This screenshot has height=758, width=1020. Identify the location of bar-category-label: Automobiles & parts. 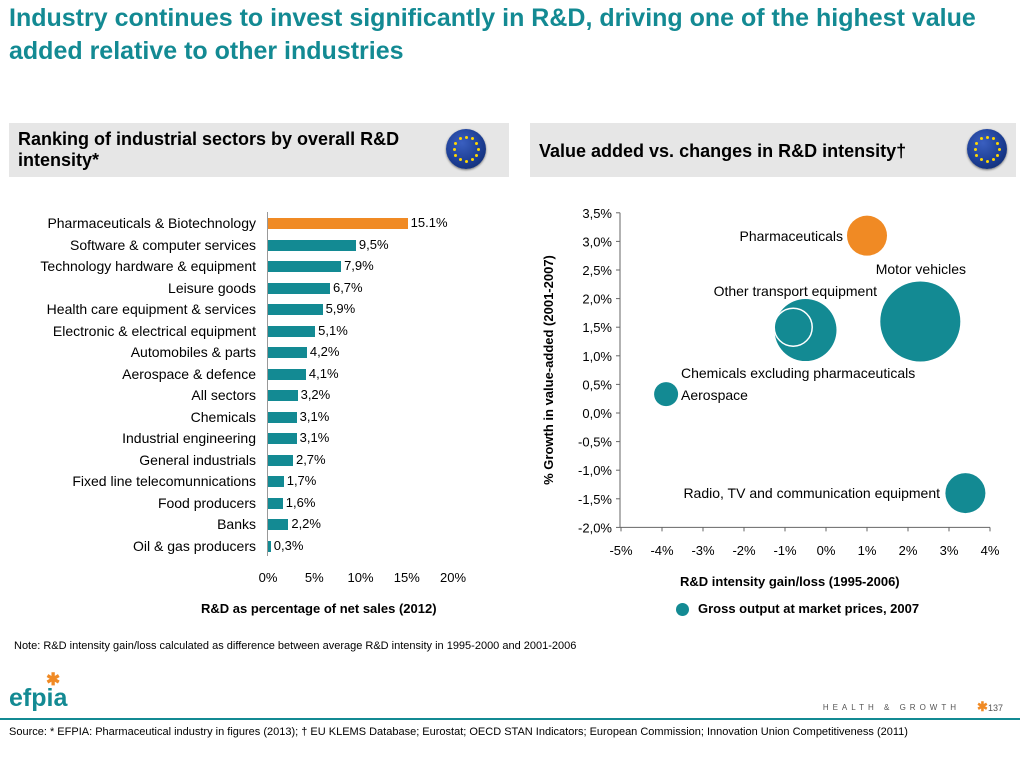
(193, 352).